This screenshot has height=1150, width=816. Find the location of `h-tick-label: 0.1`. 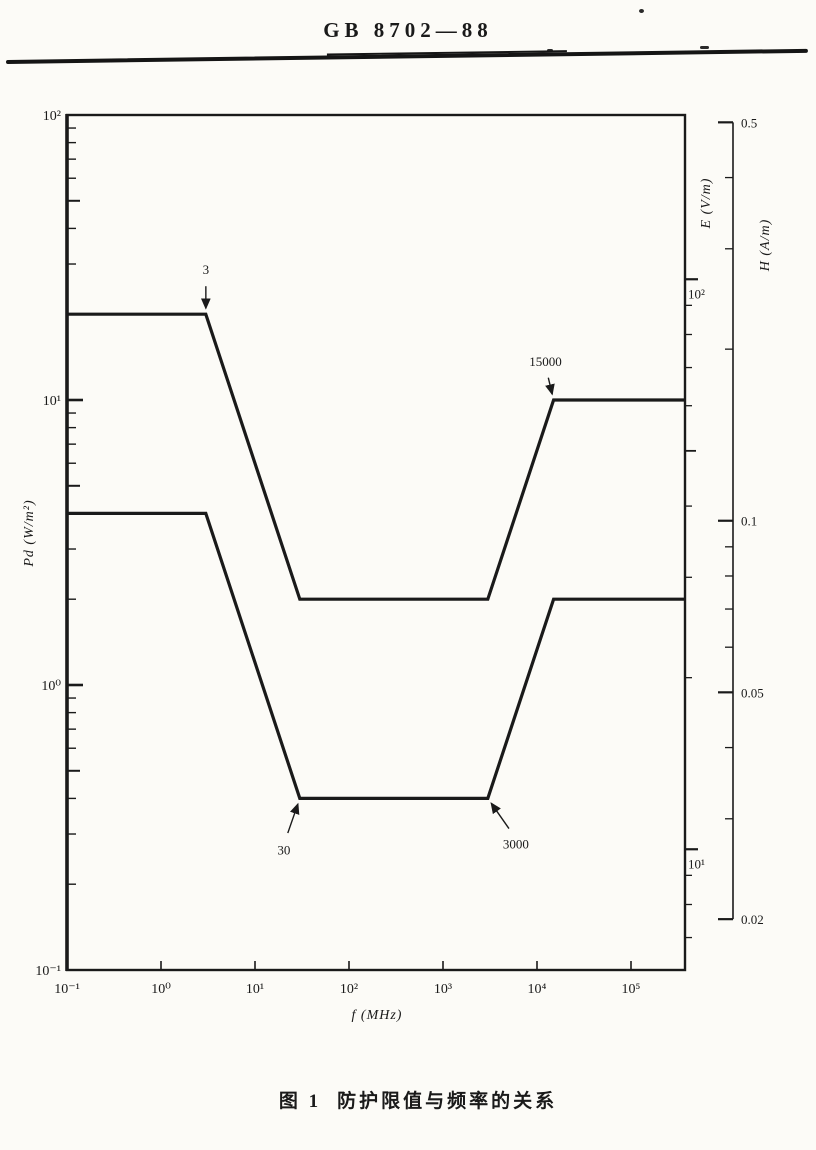

h-tick-label: 0.1 is located at coordinates (749, 521).